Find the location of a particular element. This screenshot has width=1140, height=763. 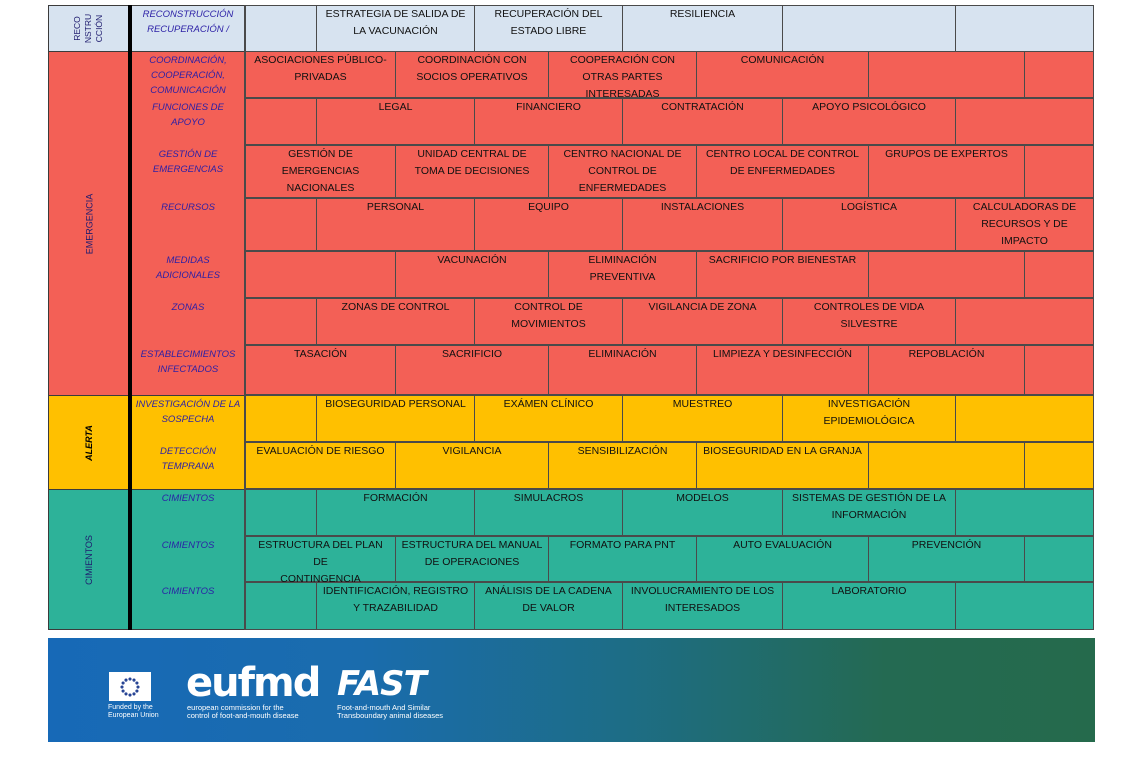

diagram-cell: LOGÍSTICA is located at coordinates (868, 224).